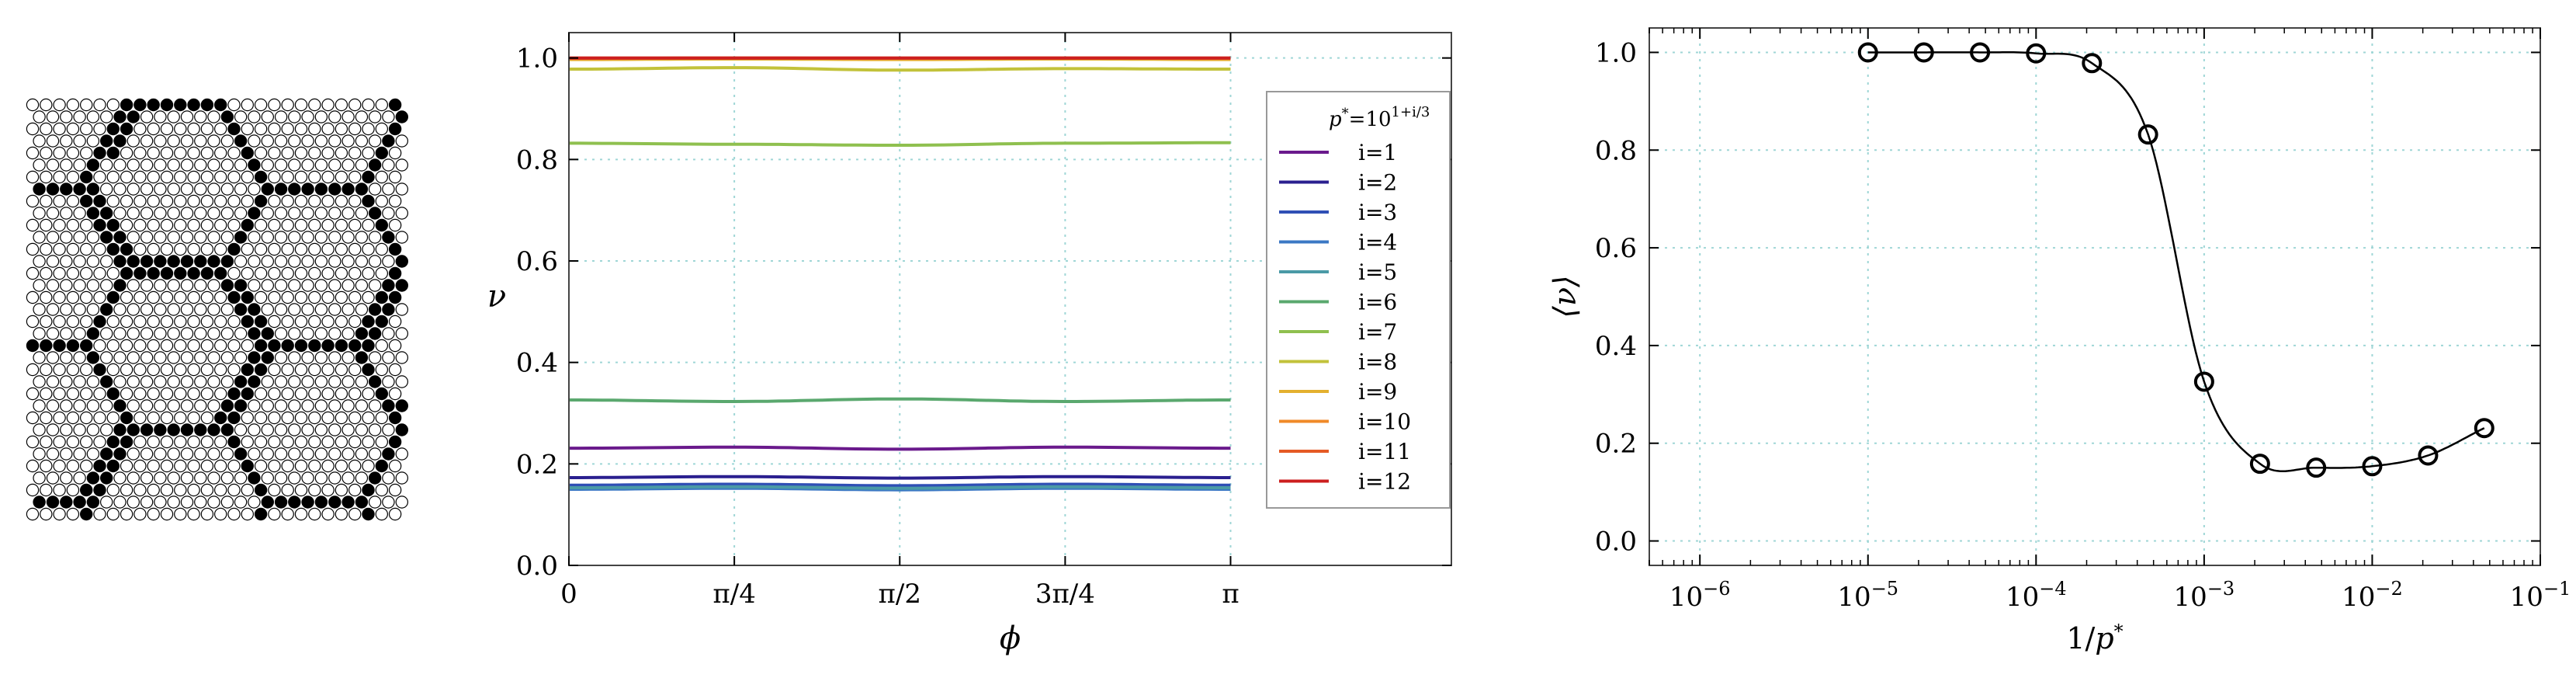 This screenshot has width=2576, height=678. Describe the element at coordinates (900, 144) in the screenshot. I see `series-line-i=7` at that location.